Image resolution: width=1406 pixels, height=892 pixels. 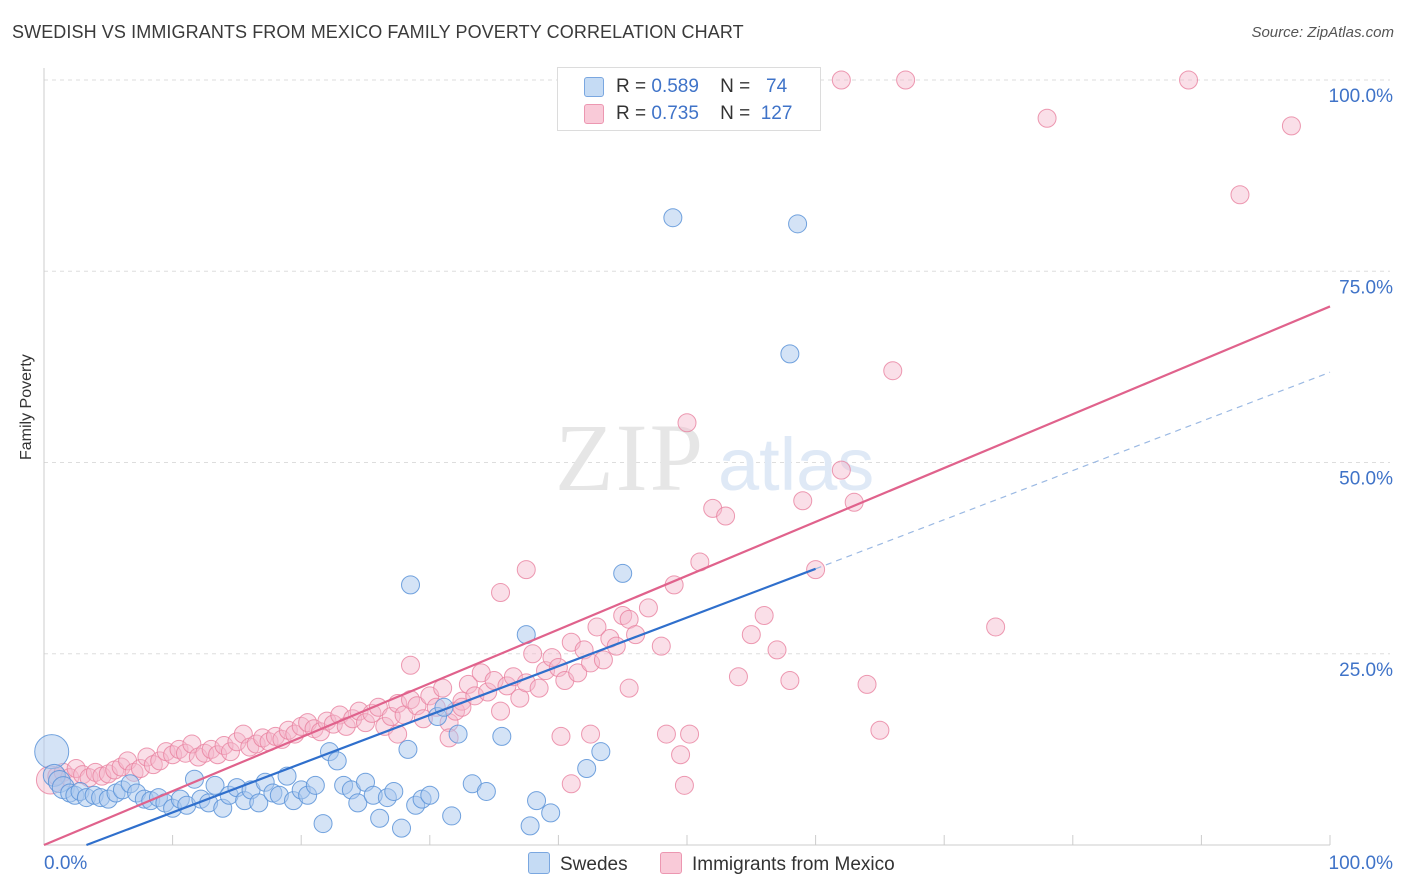 I want to click on legend-n-value-swedes: 74, so click(x=777, y=86).